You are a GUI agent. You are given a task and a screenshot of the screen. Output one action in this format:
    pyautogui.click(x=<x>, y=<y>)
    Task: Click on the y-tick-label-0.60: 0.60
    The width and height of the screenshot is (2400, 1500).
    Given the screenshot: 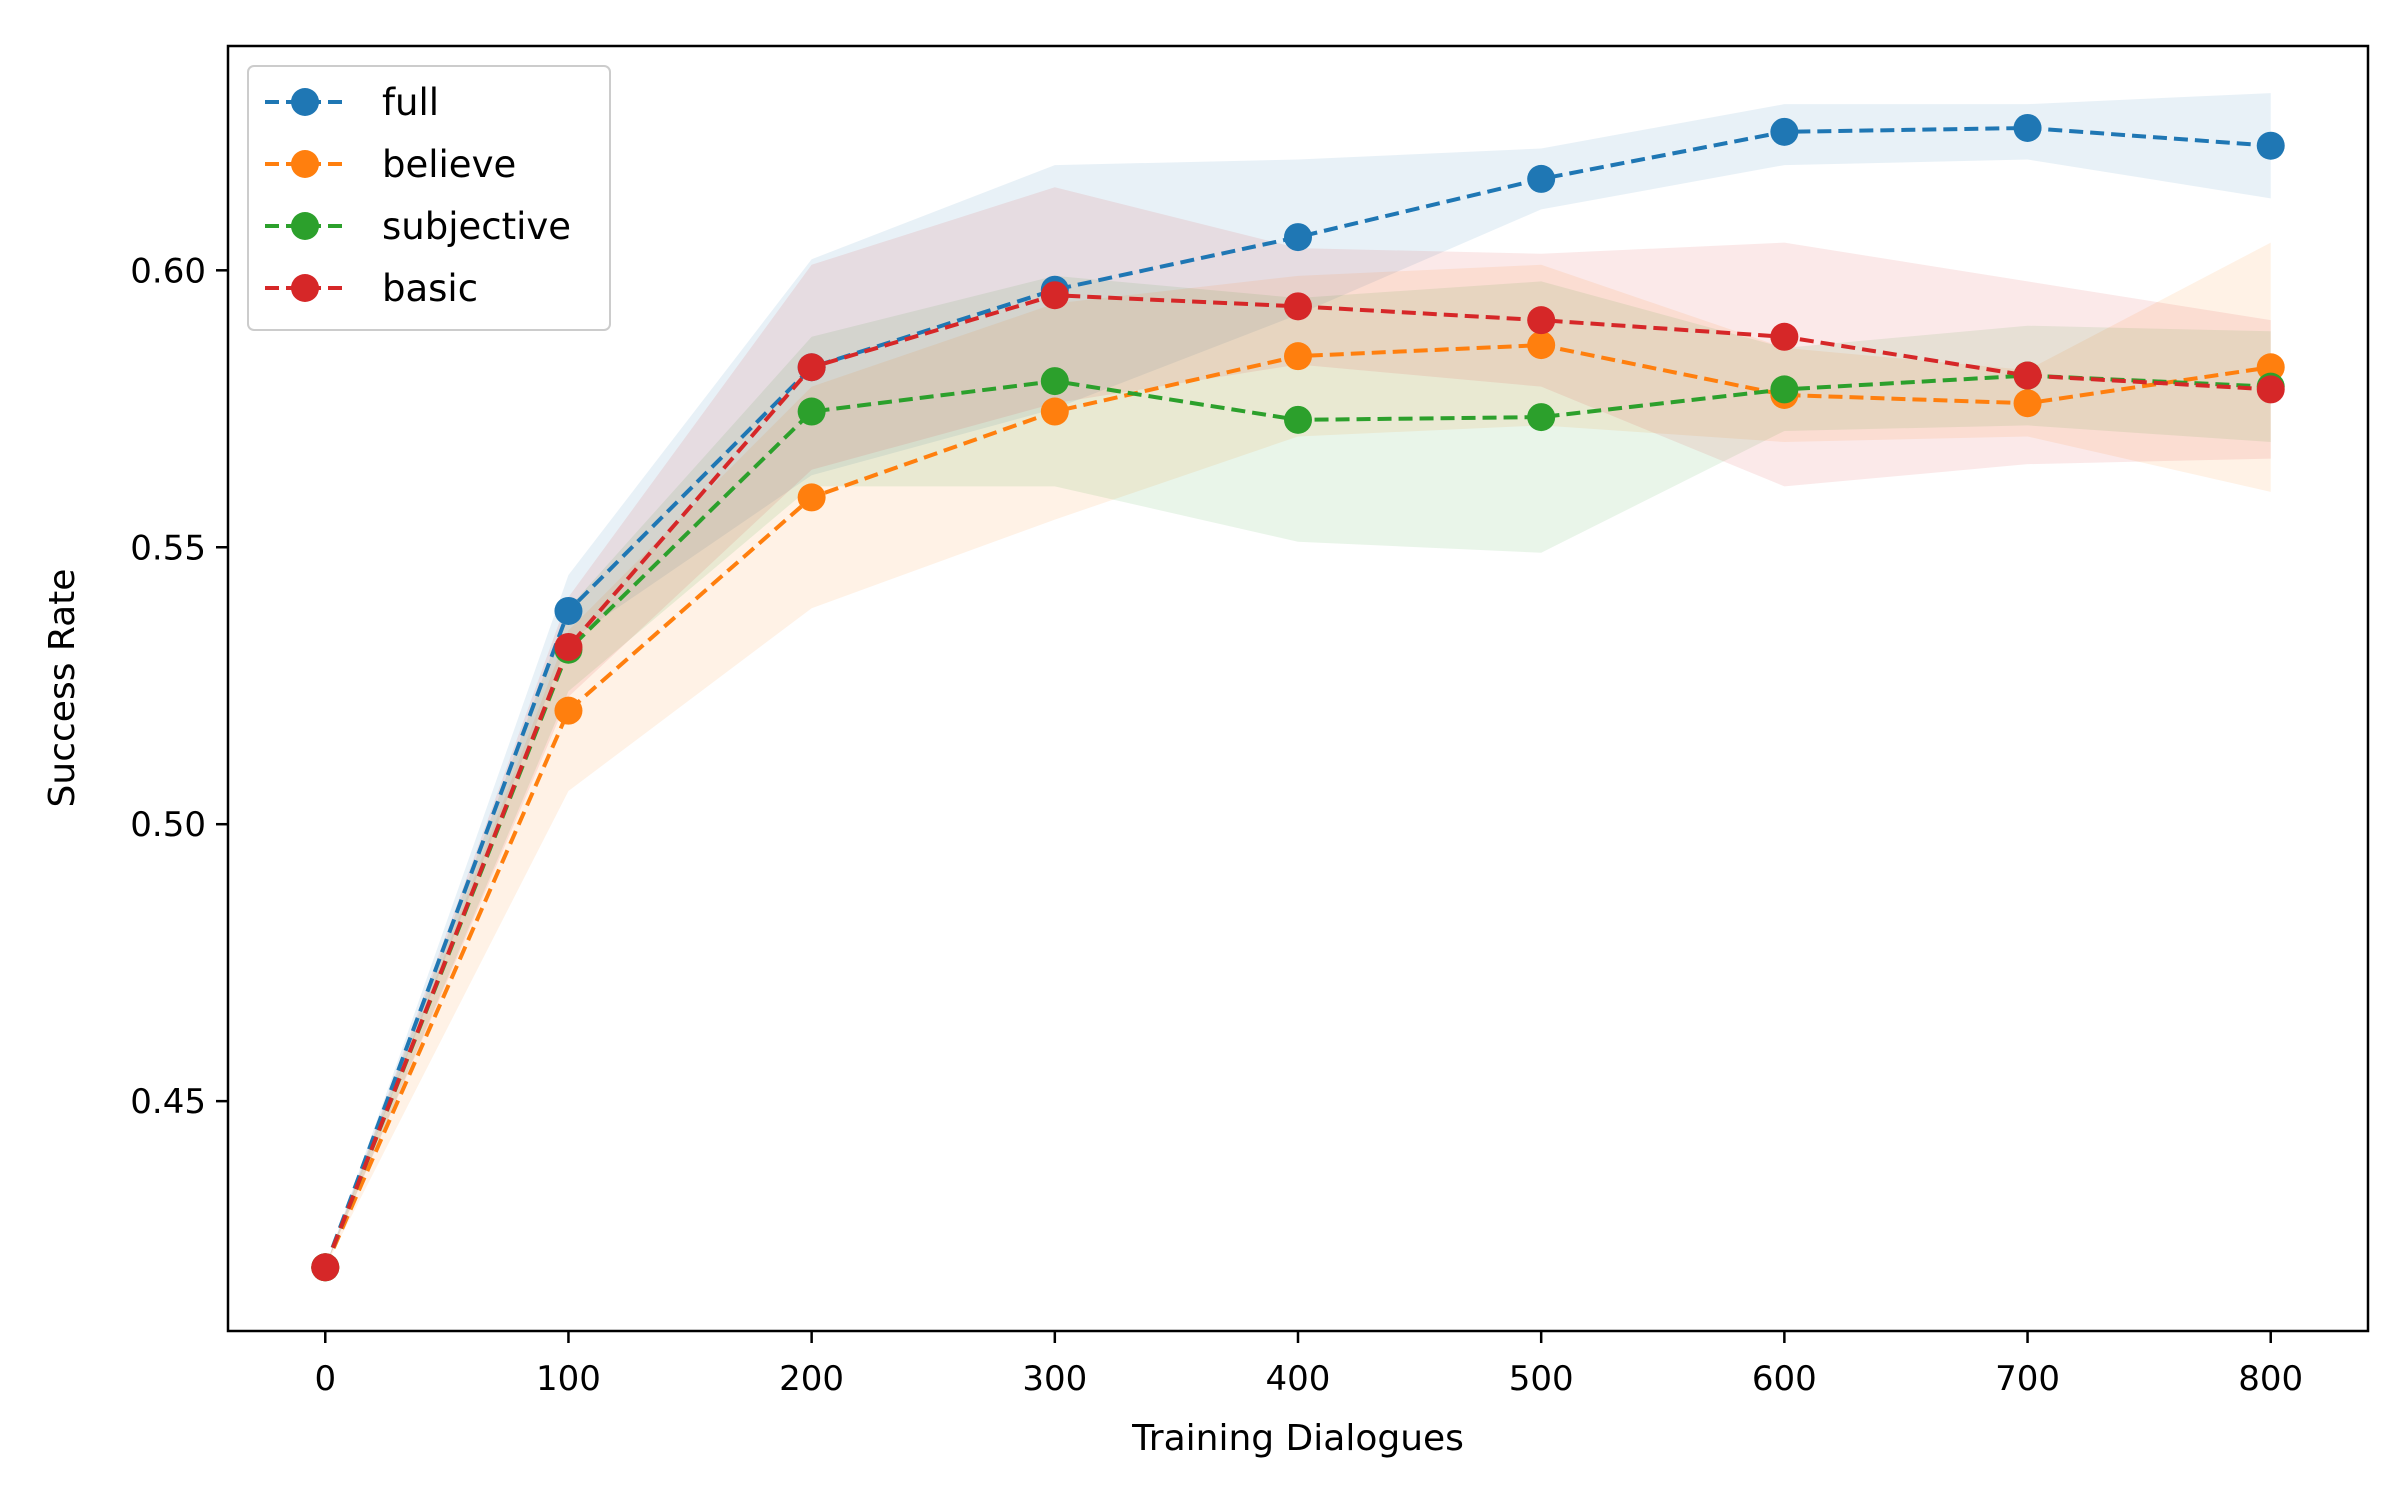 What is the action you would take?
    pyautogui.click(x=168, y=271)
    